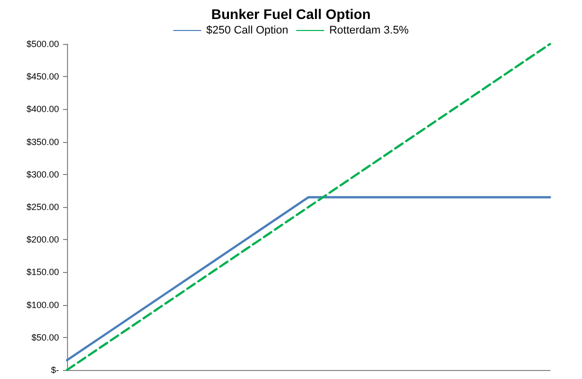 The height and width of the screenshot is (379, 582). Describe the element at coordinates (42, 141) in the screenshot. I see `y-tick-label: $350.00` at that location.